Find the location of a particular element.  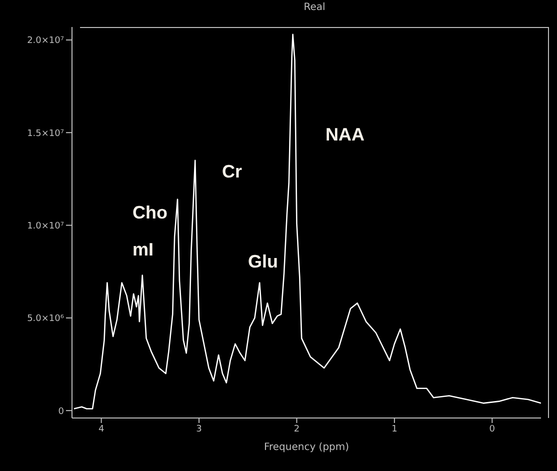

chart-title: Real is located at coordinates (314, 7).